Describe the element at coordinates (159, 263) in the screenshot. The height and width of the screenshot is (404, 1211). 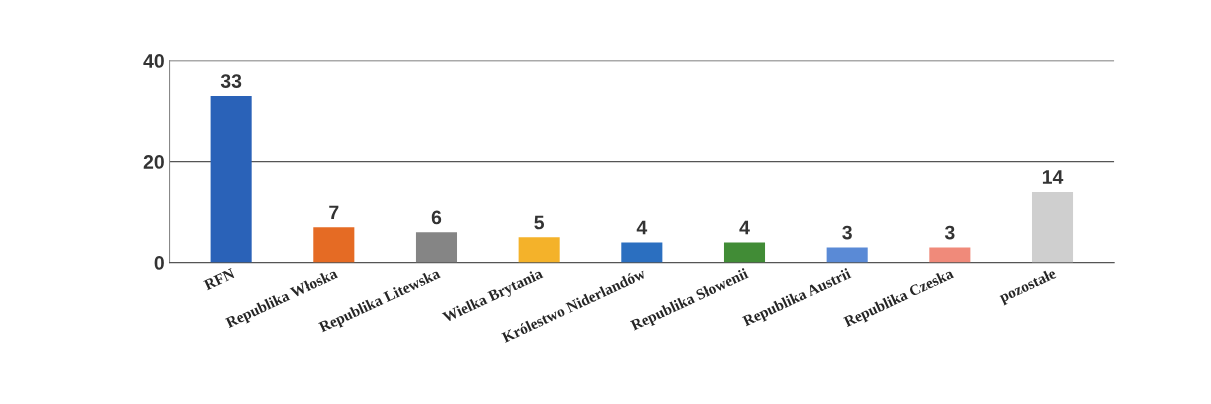
I see `y-tick-label: 0` at that location.